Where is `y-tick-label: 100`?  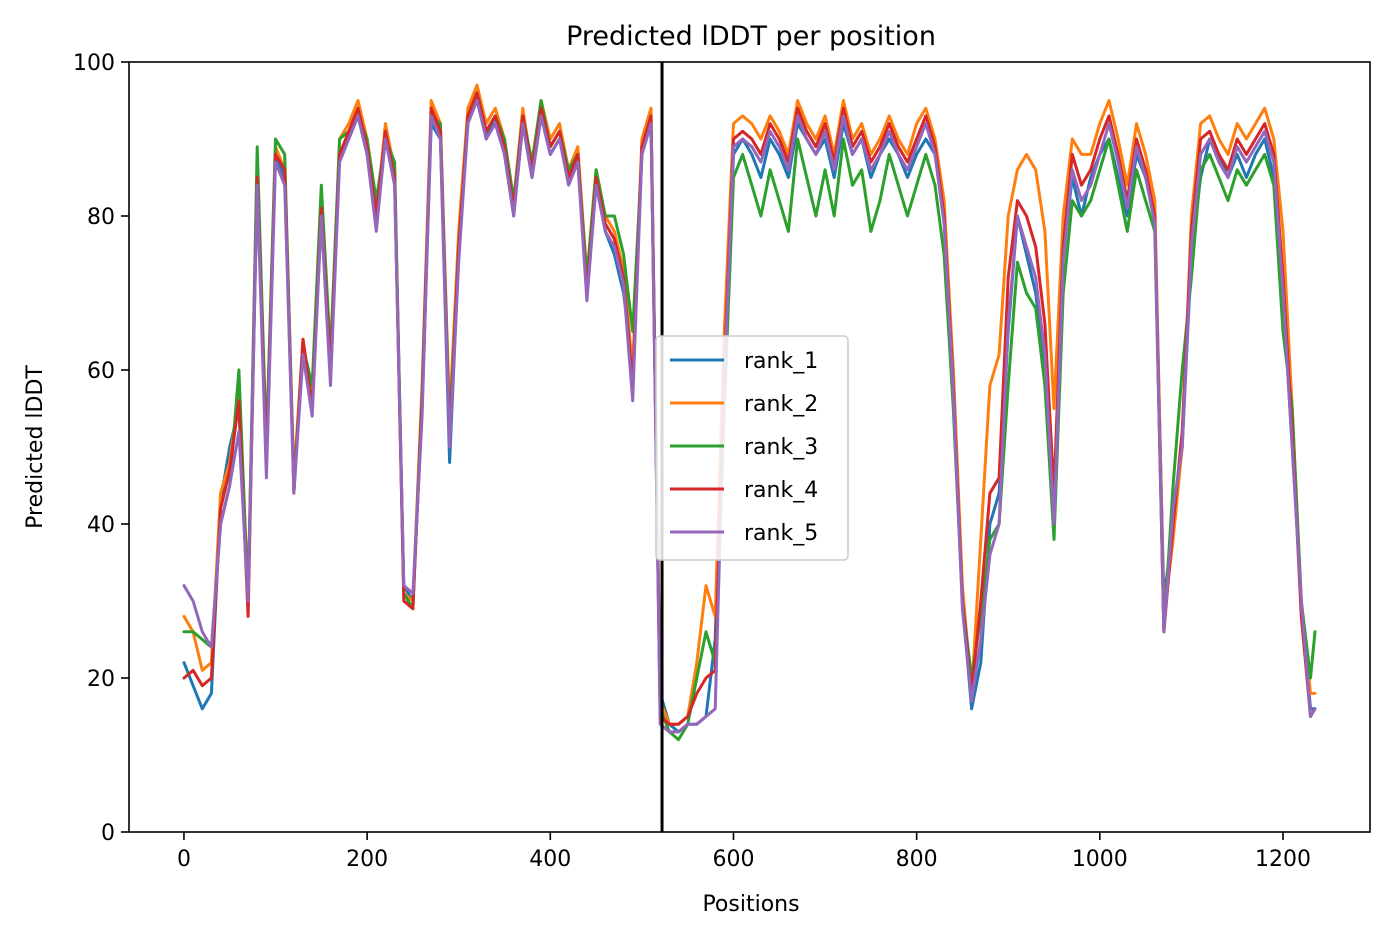
y-tick-label: 100 is located at coordinates (94, 63).